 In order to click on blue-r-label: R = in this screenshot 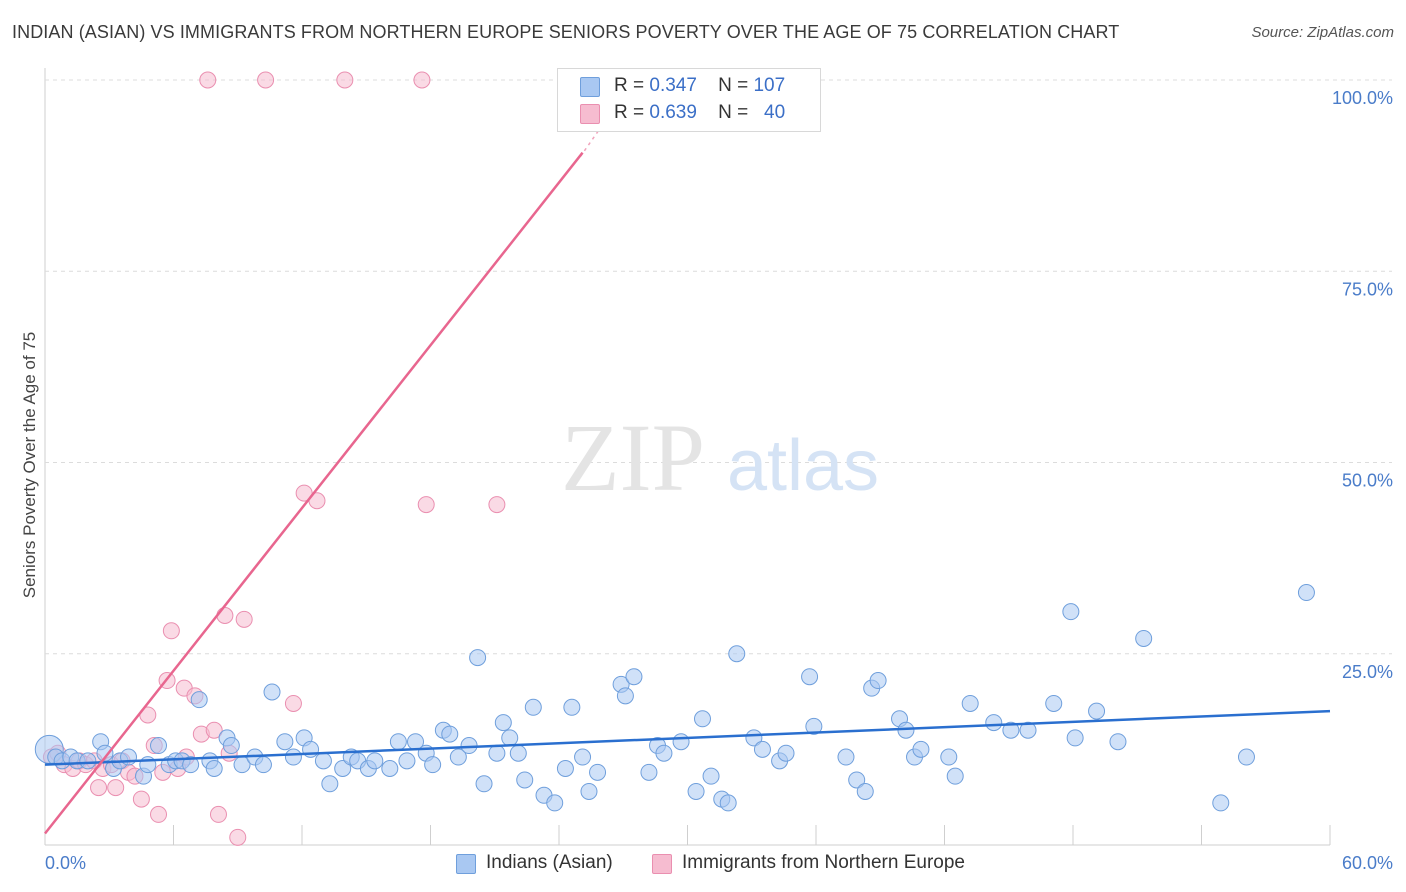, I will do `click(629, 85)`.